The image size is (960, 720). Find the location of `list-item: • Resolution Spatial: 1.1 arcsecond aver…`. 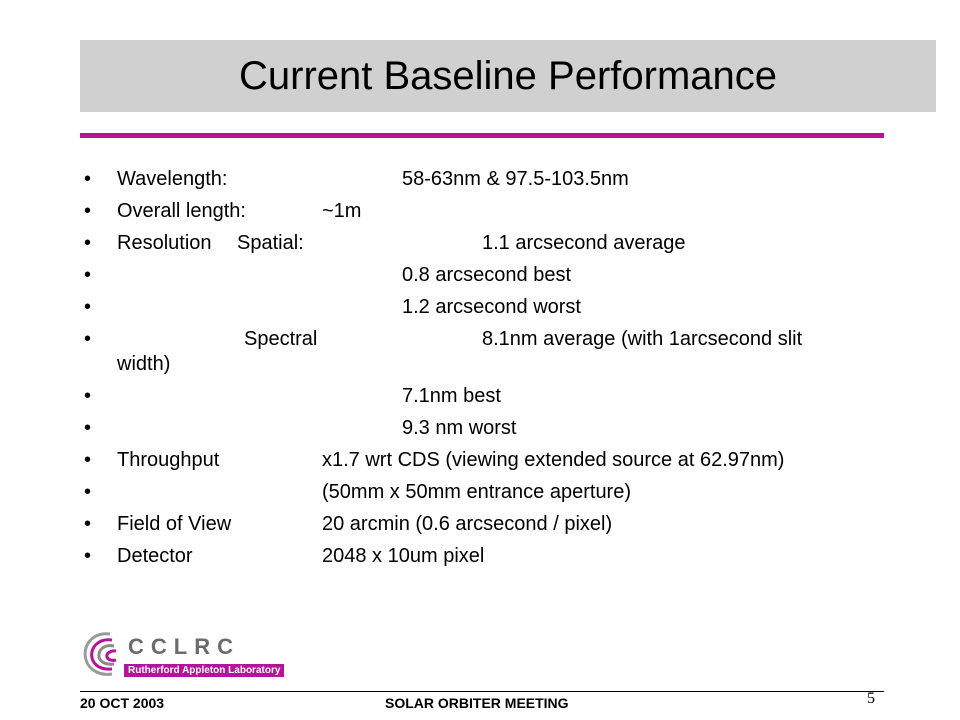

list-item: • Resolution Spatial: 1.1 arcsecond aver… is located at coordinates (480, 244).